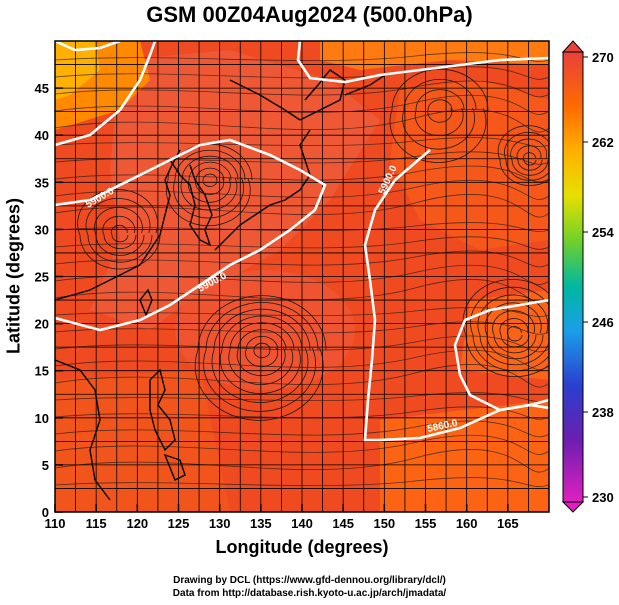 Image resolution: width=619 pixels, height=605 pixels. I want to click on x-tick-label: 120, so click(137, 523).